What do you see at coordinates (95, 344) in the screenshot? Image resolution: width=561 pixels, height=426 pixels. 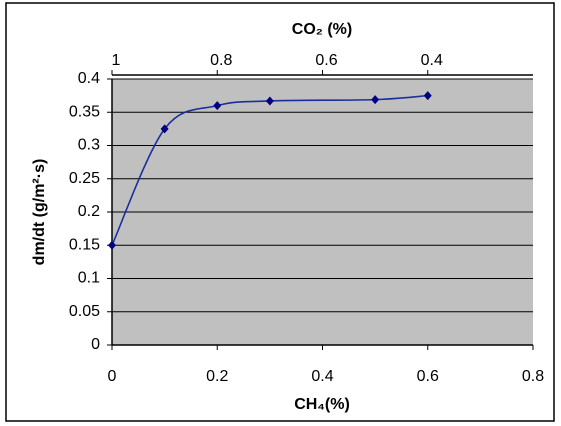 I see `y-tick-label: 0` at bounding box center [95, 344].